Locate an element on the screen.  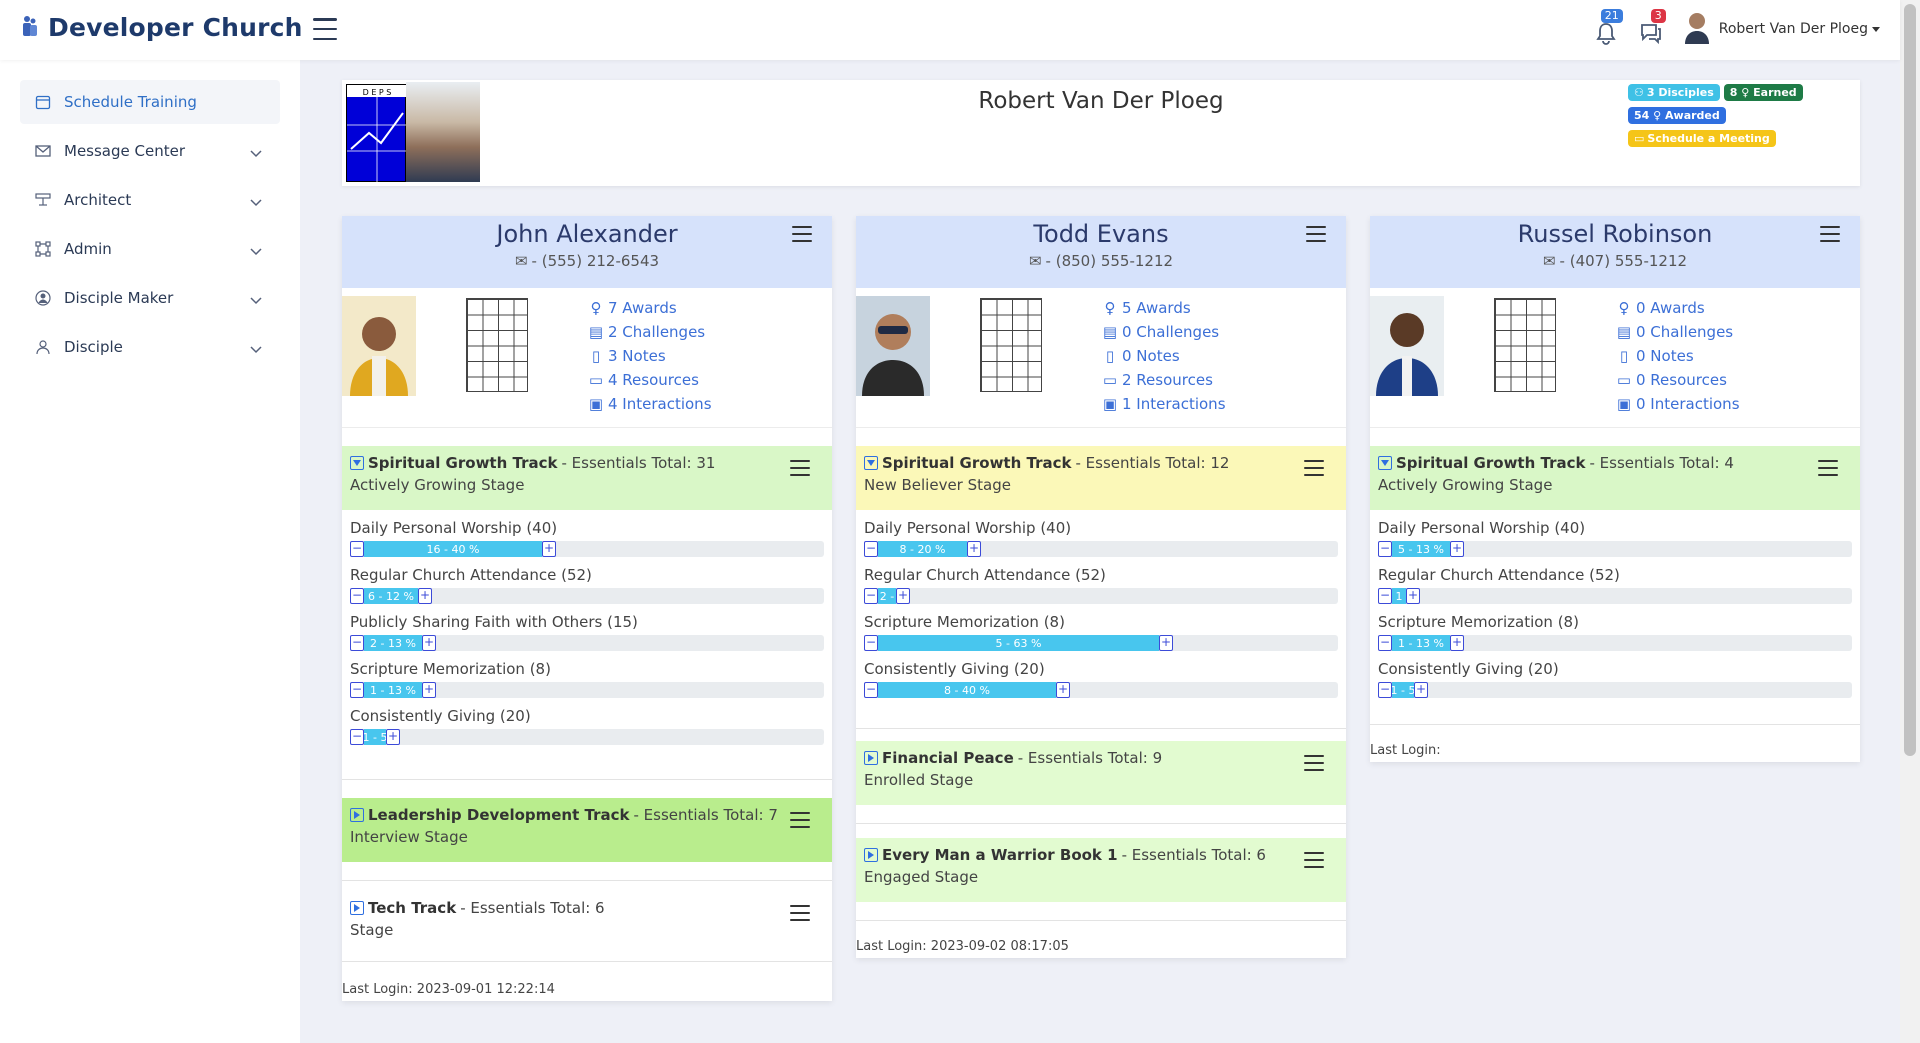
disciple-name: Todd Evans is located at coordinates (1101, 234).